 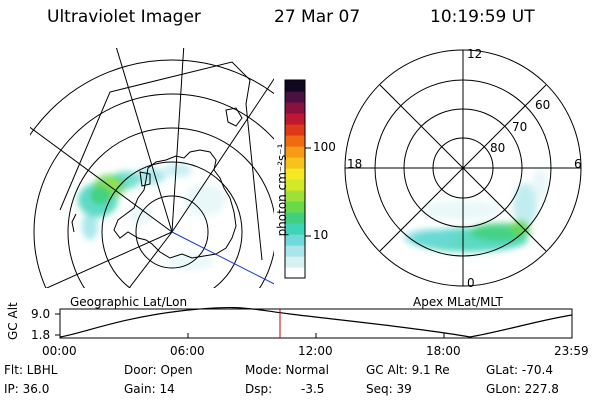 What do you see at coordinates (389, 389) in the screenshot?
I see `info-seq: Seq: 39` at bounding box center [389, 389].